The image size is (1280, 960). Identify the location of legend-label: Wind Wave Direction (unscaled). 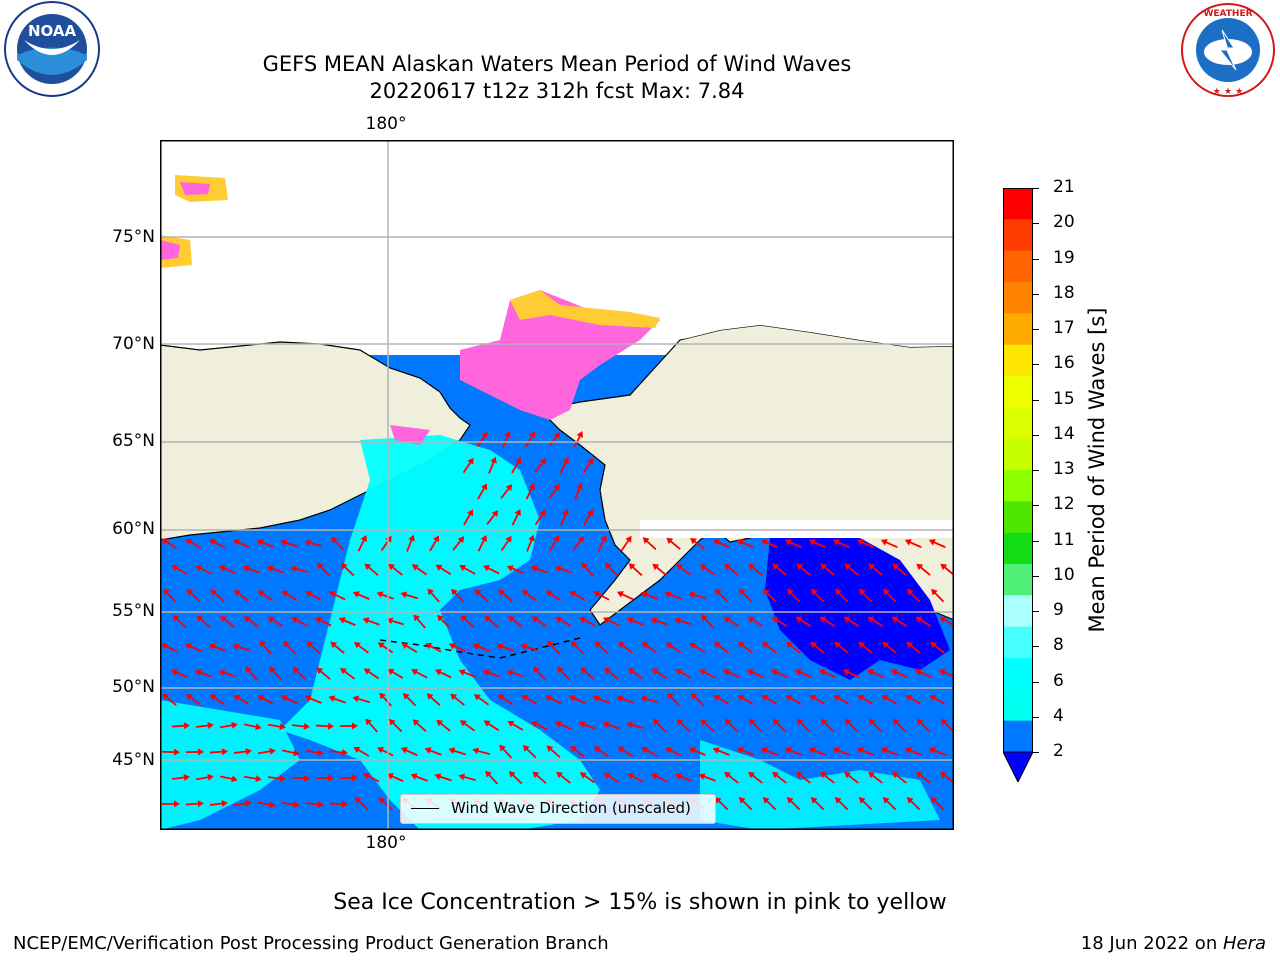
(571, 808).